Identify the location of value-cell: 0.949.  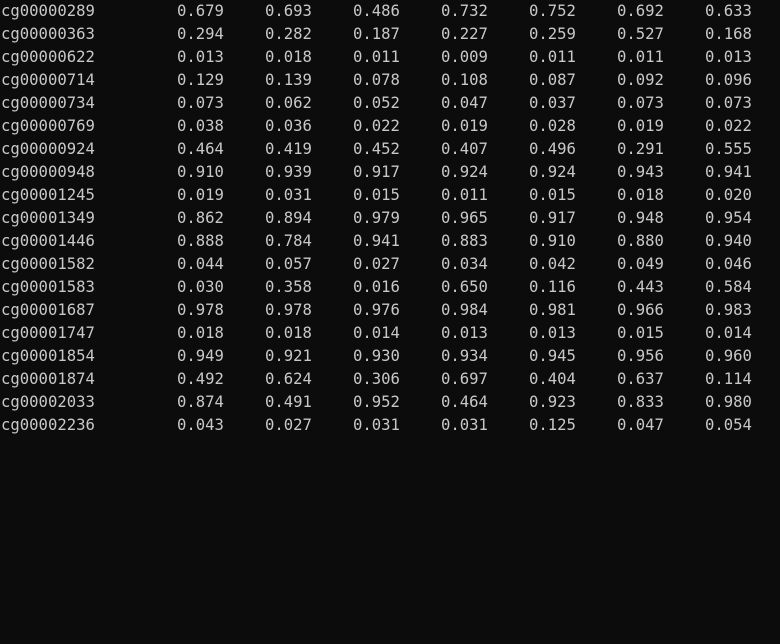
(200, 356).